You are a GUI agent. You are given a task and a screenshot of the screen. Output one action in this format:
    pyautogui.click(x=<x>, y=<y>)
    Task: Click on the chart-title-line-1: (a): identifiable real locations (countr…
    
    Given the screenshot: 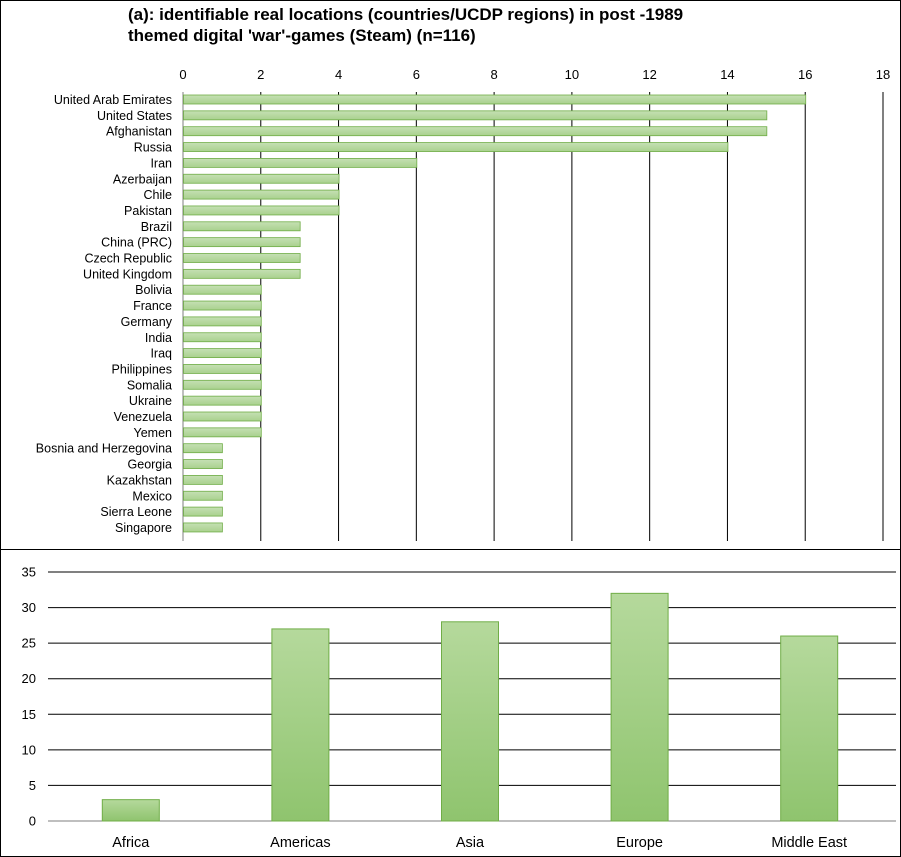 What is the action you would take?
    pyautogui.click(x=406, y=14)
    